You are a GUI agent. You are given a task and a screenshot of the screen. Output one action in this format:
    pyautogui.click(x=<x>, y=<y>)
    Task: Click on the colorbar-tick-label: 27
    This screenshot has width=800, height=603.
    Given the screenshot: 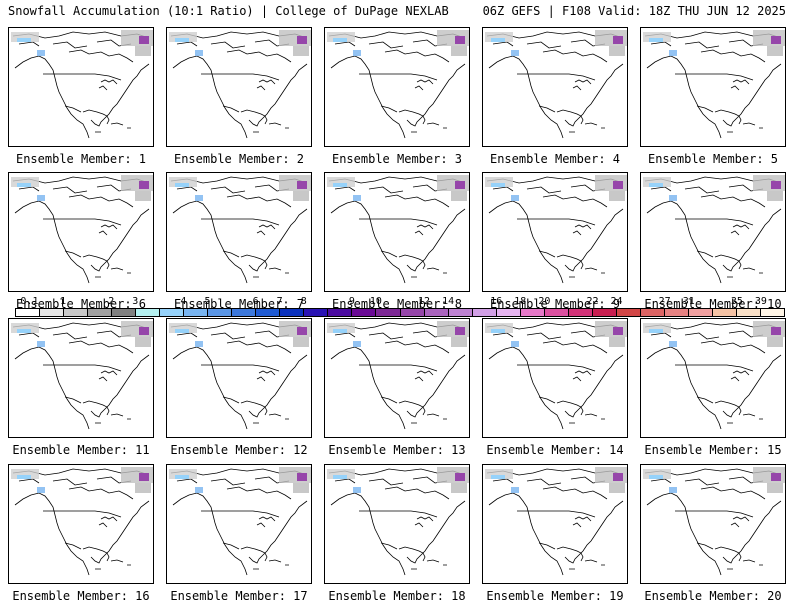 What is the action you would take?
    pyautogui.click(x=664, y=301)
    